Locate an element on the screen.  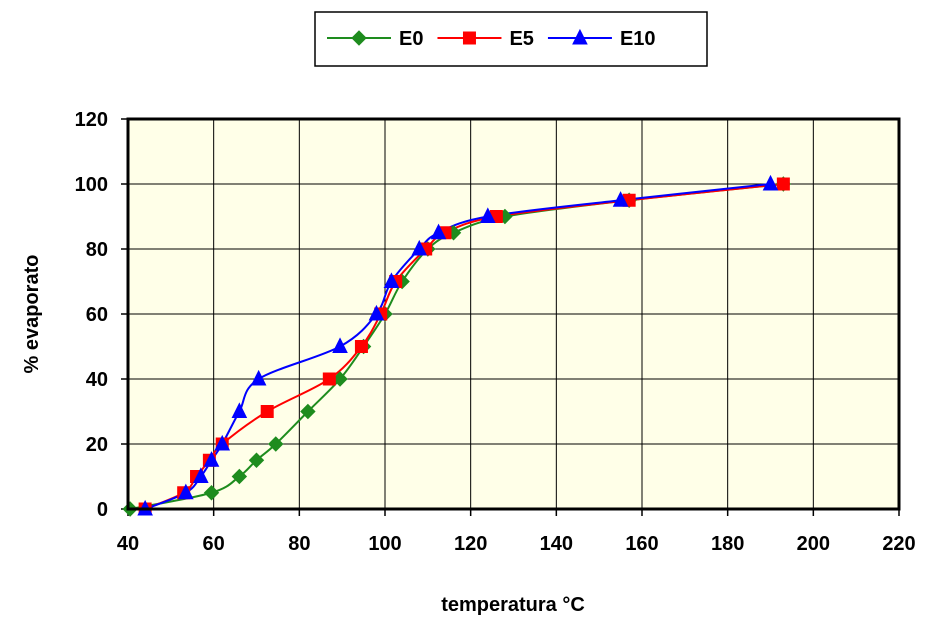
x-tick-label: 60 is located at coordinates (214, 544).